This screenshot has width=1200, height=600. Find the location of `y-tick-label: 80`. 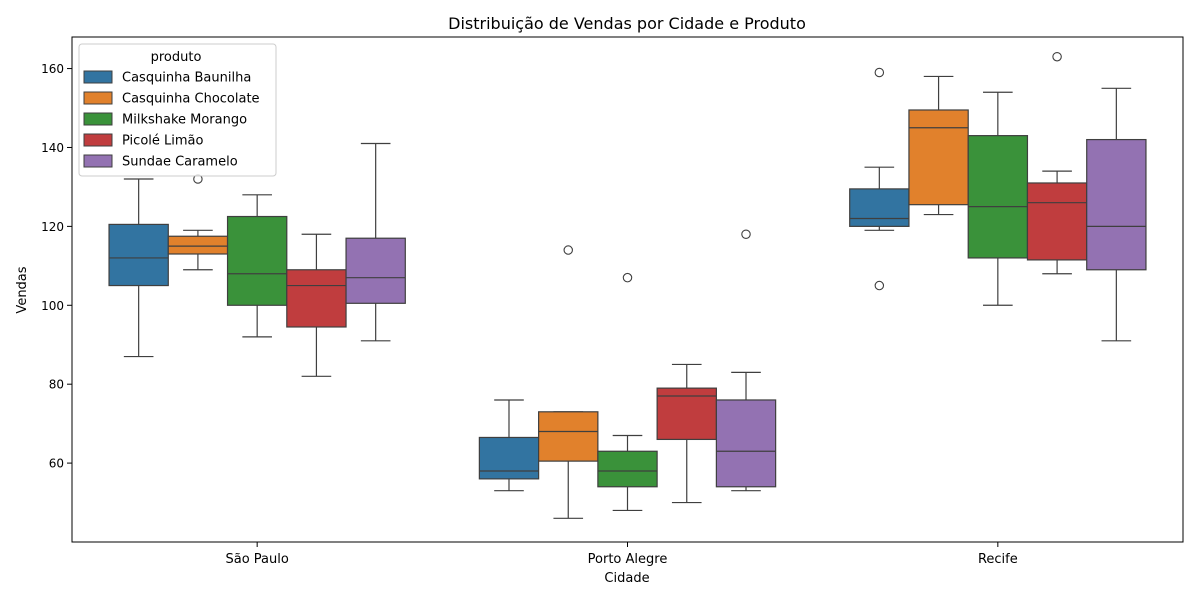

y-tick-label: 80 is located at coordinates (56, 385).